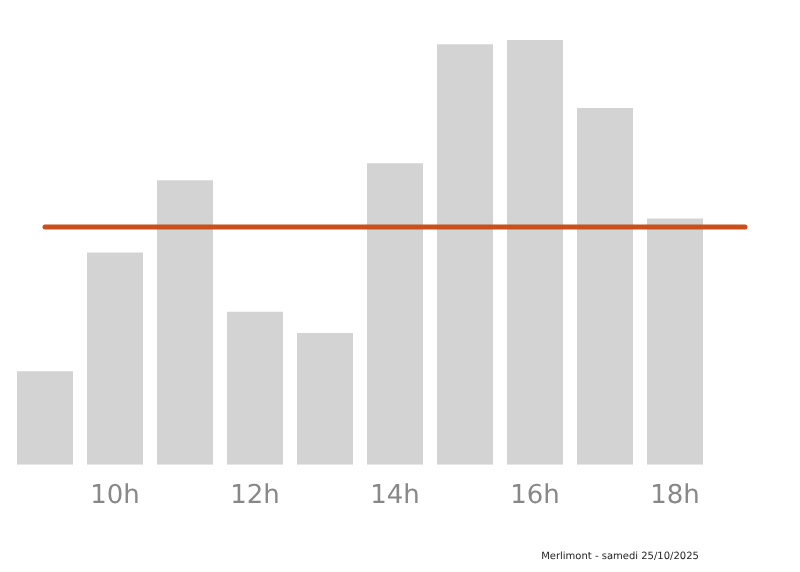 The width and height of the screenshot is (800, 572). I want to click on x-tick-label: 10h, so click(115, 496).